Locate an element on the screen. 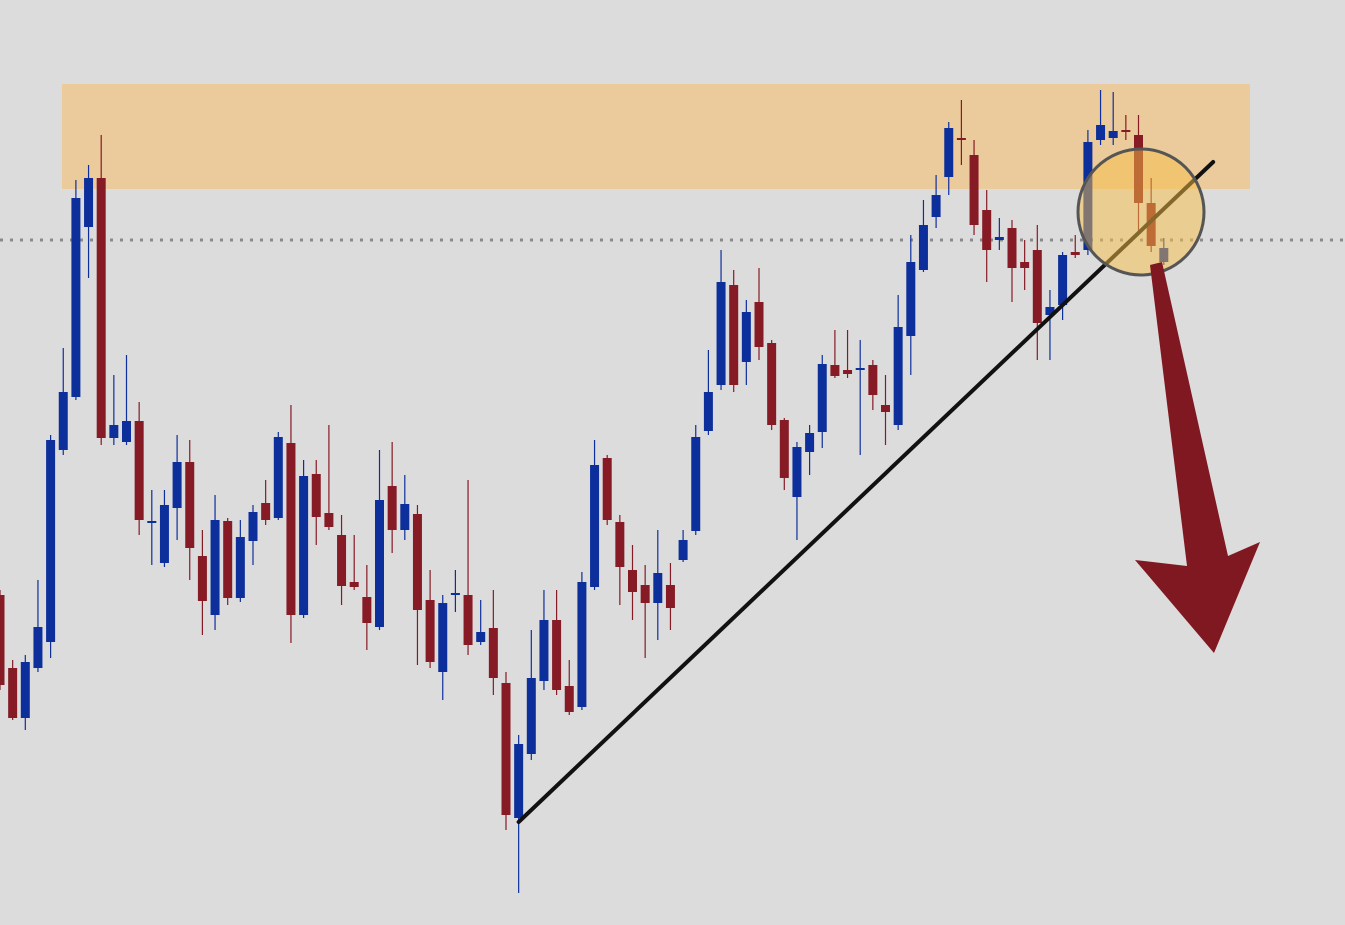 The height and width of the screenshot is (925, 1345). highlight-circle is located at coordinates (1141, 212).